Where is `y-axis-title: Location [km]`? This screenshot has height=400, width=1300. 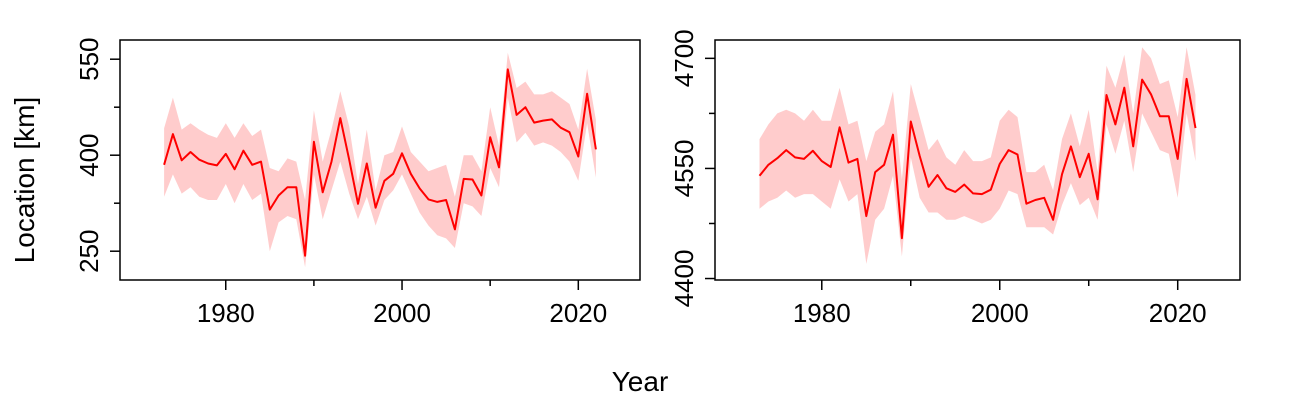 y-axis-title: Location [km] is located at coordinates (24, 180).